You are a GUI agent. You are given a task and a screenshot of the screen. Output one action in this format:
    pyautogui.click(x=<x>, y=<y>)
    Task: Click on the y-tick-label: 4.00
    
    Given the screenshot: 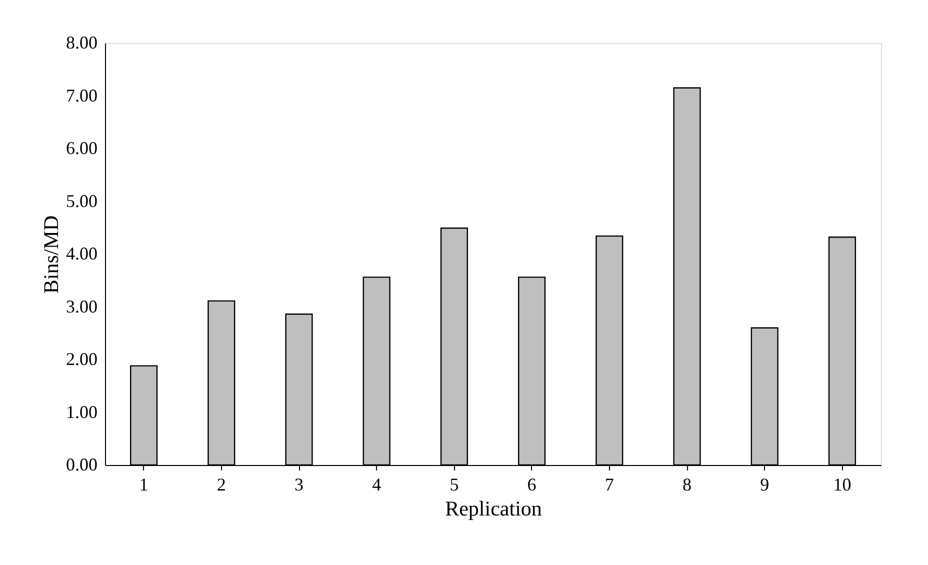 What is the action you would take?
    pyautogui.click(x=82, y=254)
    